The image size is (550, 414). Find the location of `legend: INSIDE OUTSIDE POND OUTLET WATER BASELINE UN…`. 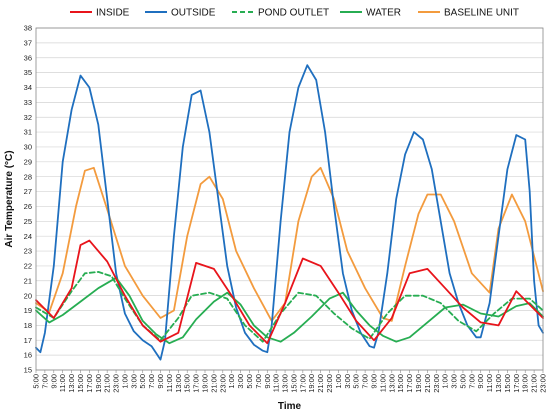

legend: INSIDE OUTSIDE POND OUTLET WATER BASELINE UN… is located at coordinates (294, 13).